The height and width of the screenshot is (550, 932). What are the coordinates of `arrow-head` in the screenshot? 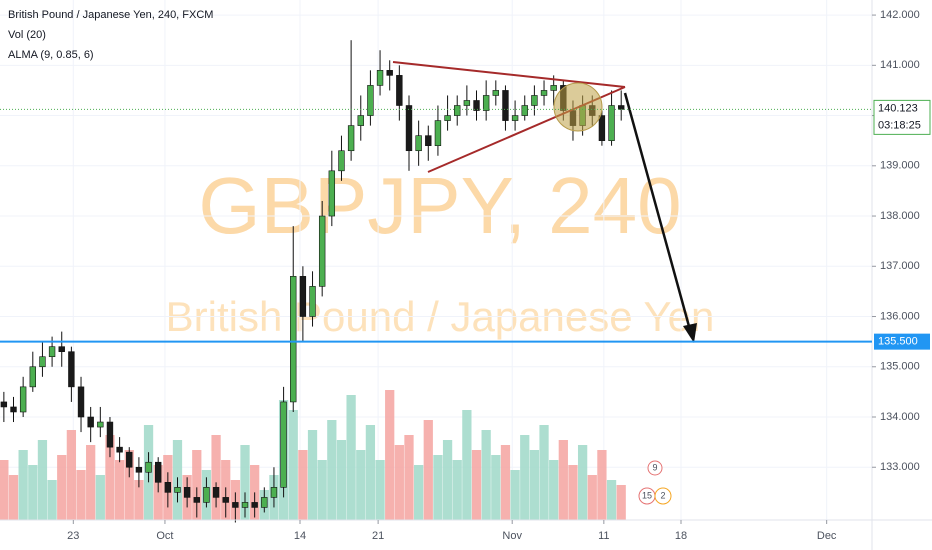 It's located at (690, 333).